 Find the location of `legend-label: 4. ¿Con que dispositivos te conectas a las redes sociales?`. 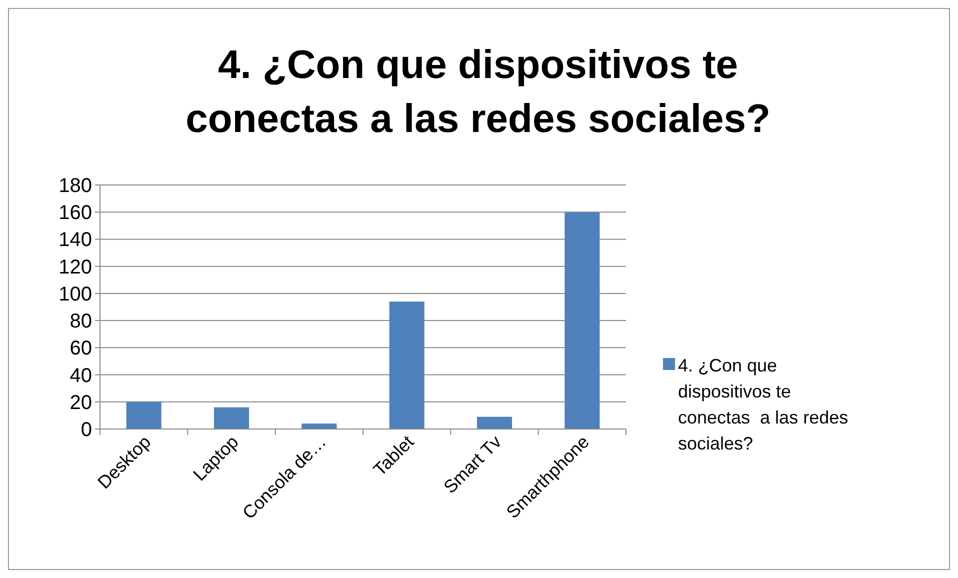

legend-label: 4. ¿Con que dispositivos te conectas a las redes sociales? is located at coordinates (763, 404).